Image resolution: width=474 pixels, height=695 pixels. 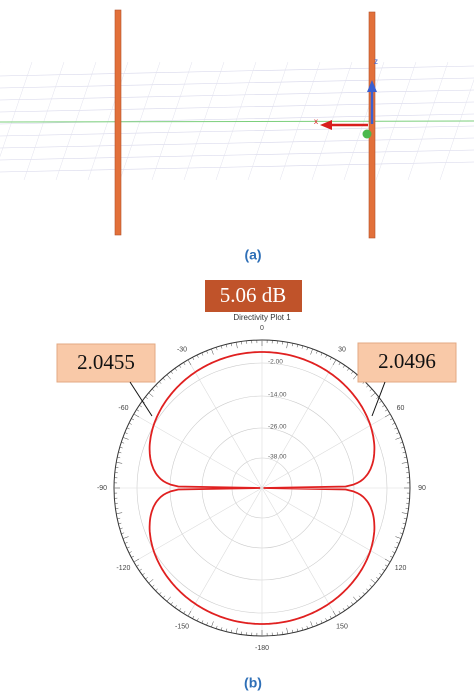 What do you see at coordinates (182, 626) in the screenshot?
I see `angle-label: -150` at bounding box center [182, 626].